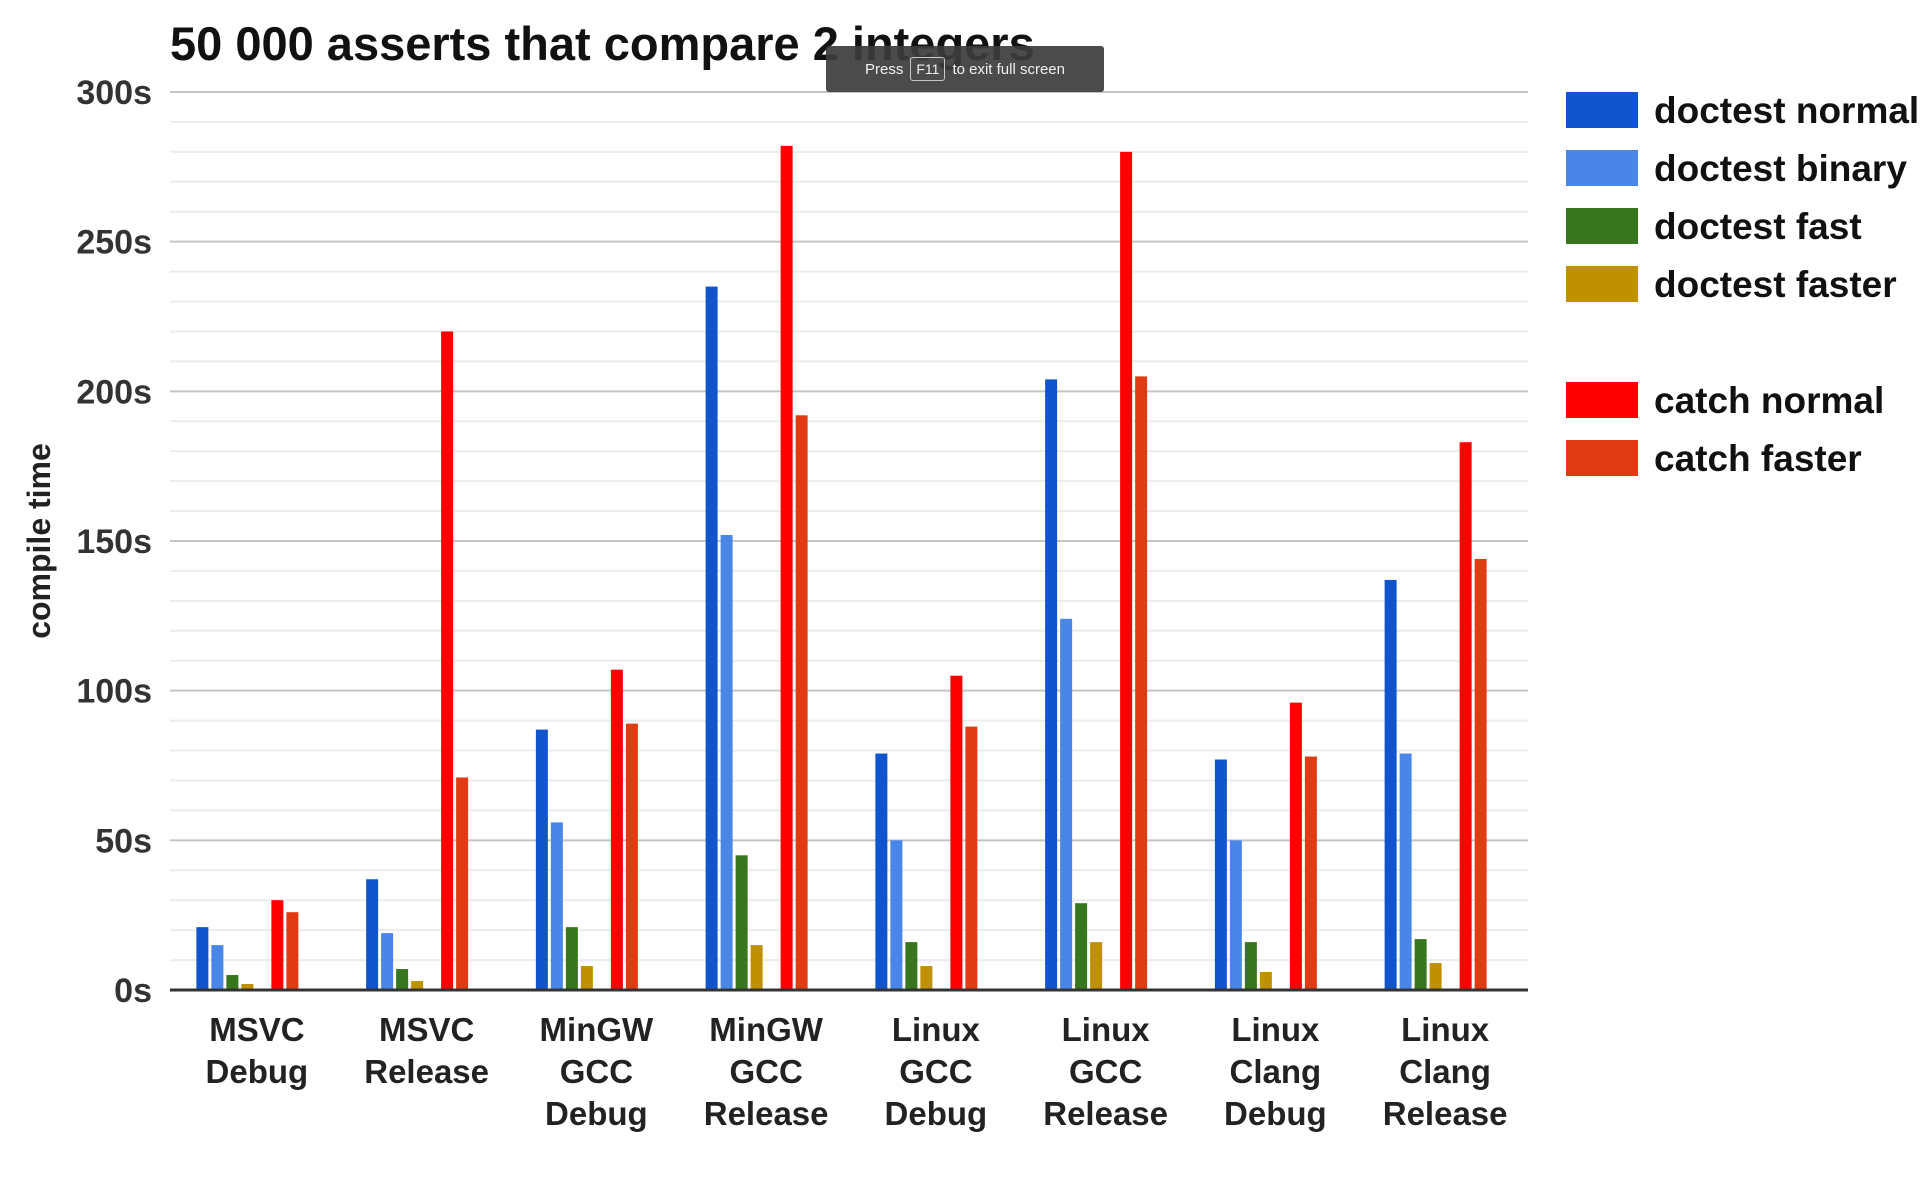  I want to click on toast-prefix: Press, so click(884, 69).